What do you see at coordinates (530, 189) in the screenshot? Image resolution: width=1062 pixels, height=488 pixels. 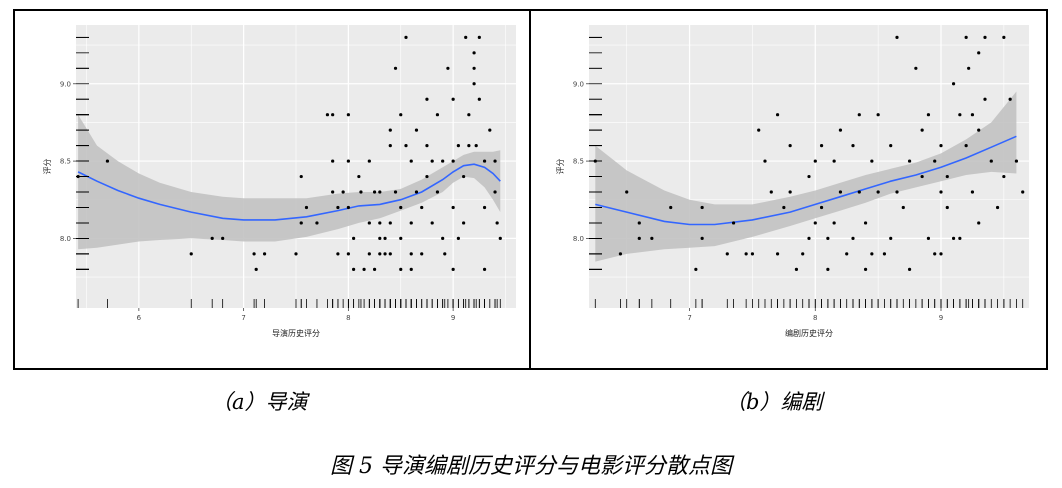 I see `panel-divider` at bounding box center [530, 189].